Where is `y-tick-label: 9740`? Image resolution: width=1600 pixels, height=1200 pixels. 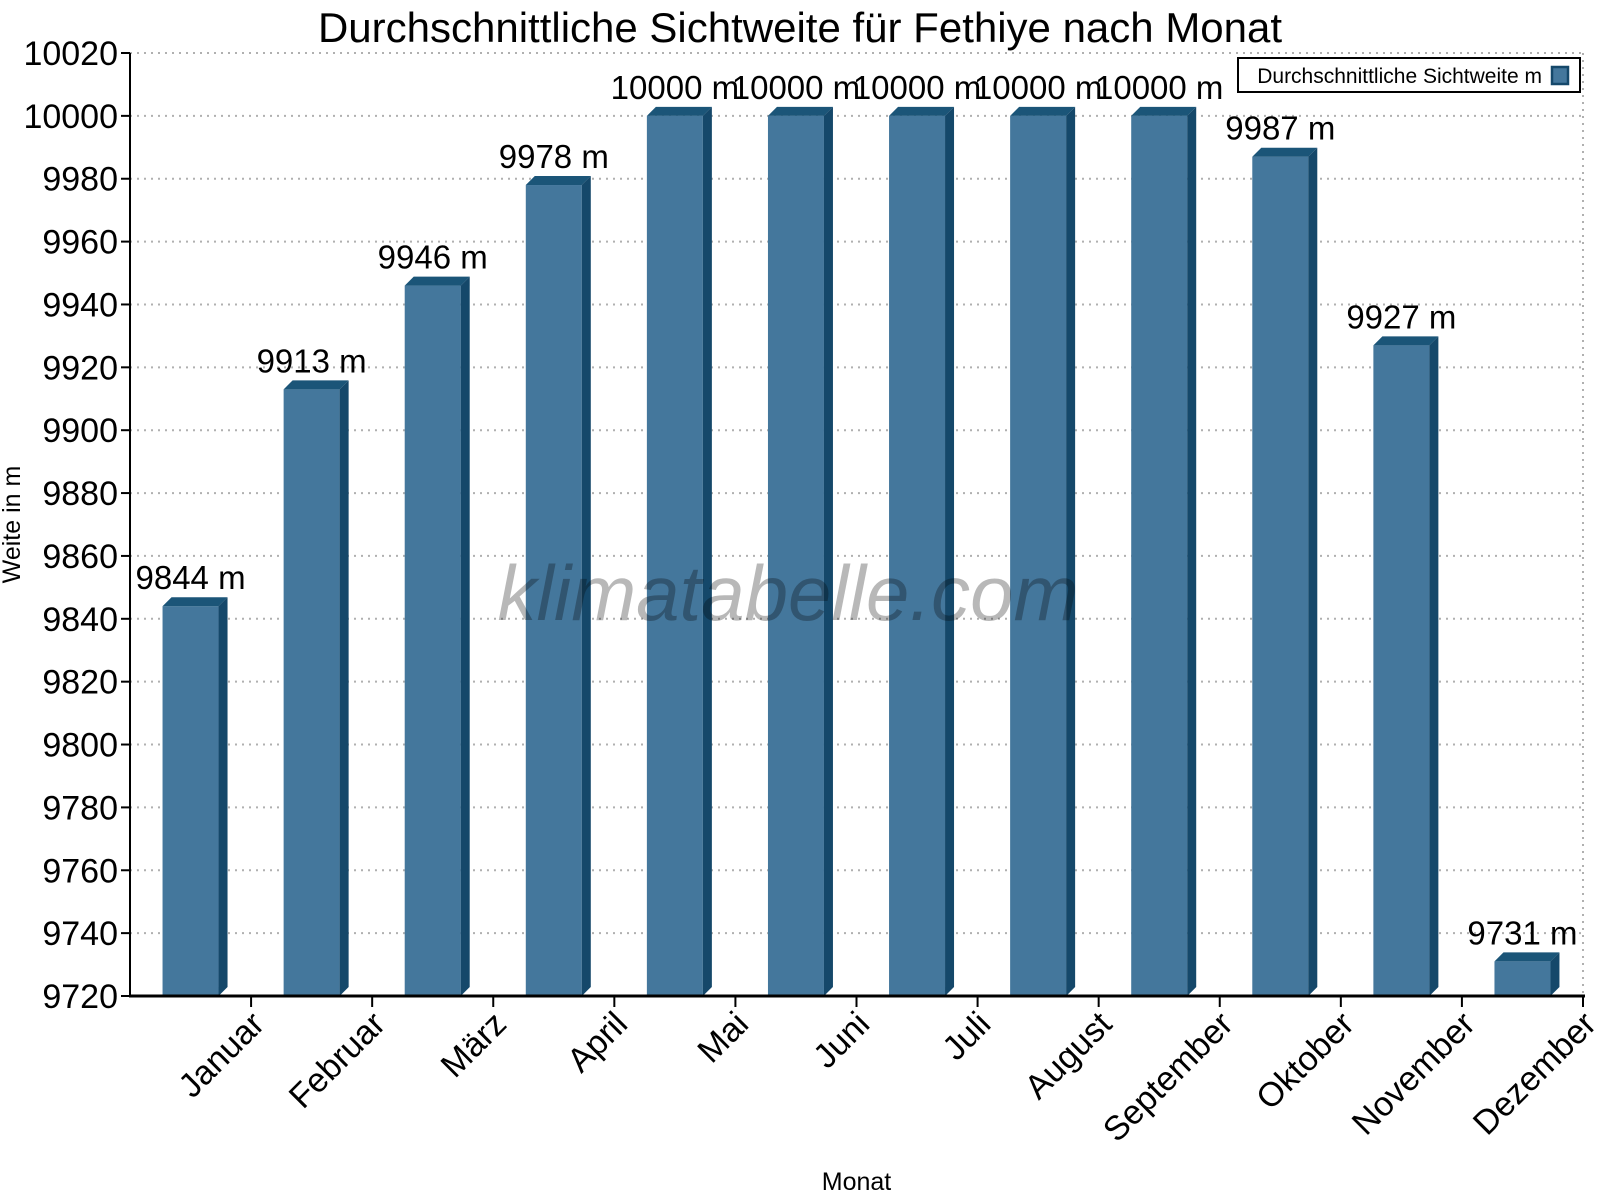
y-tick-label: 9740 is located at coordinates (80, 934).